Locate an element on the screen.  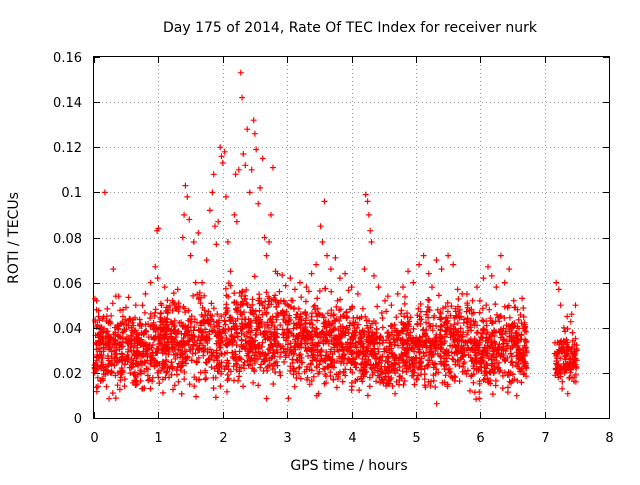
x-tick-label: 3 is located at coordinates (287, 438).